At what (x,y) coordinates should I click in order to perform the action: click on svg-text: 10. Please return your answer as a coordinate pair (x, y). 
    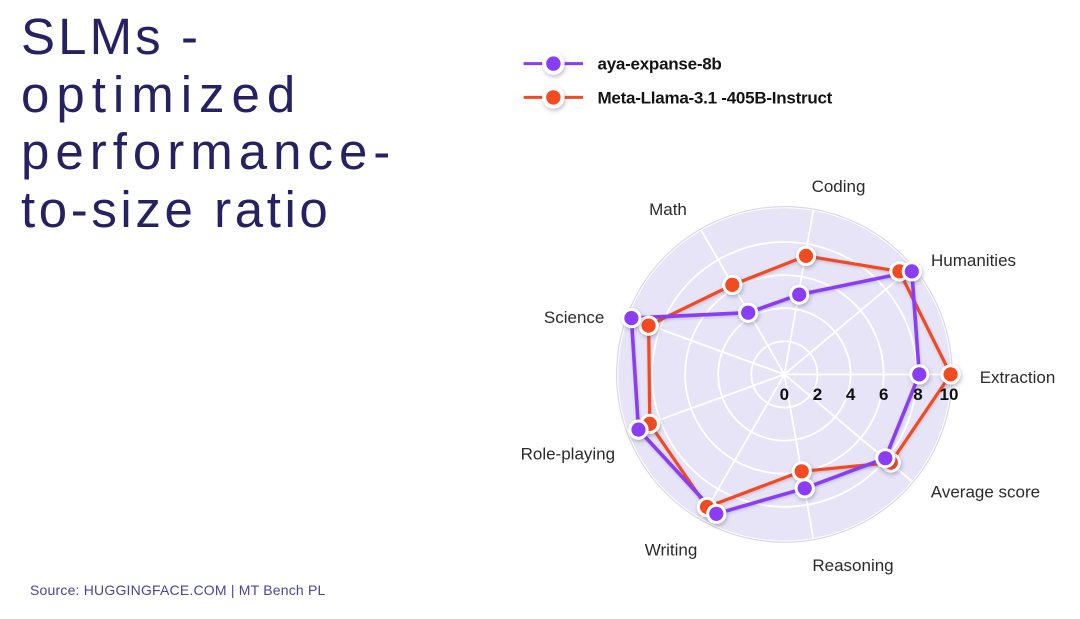
    Looking at the image, I should click on (949, 394).